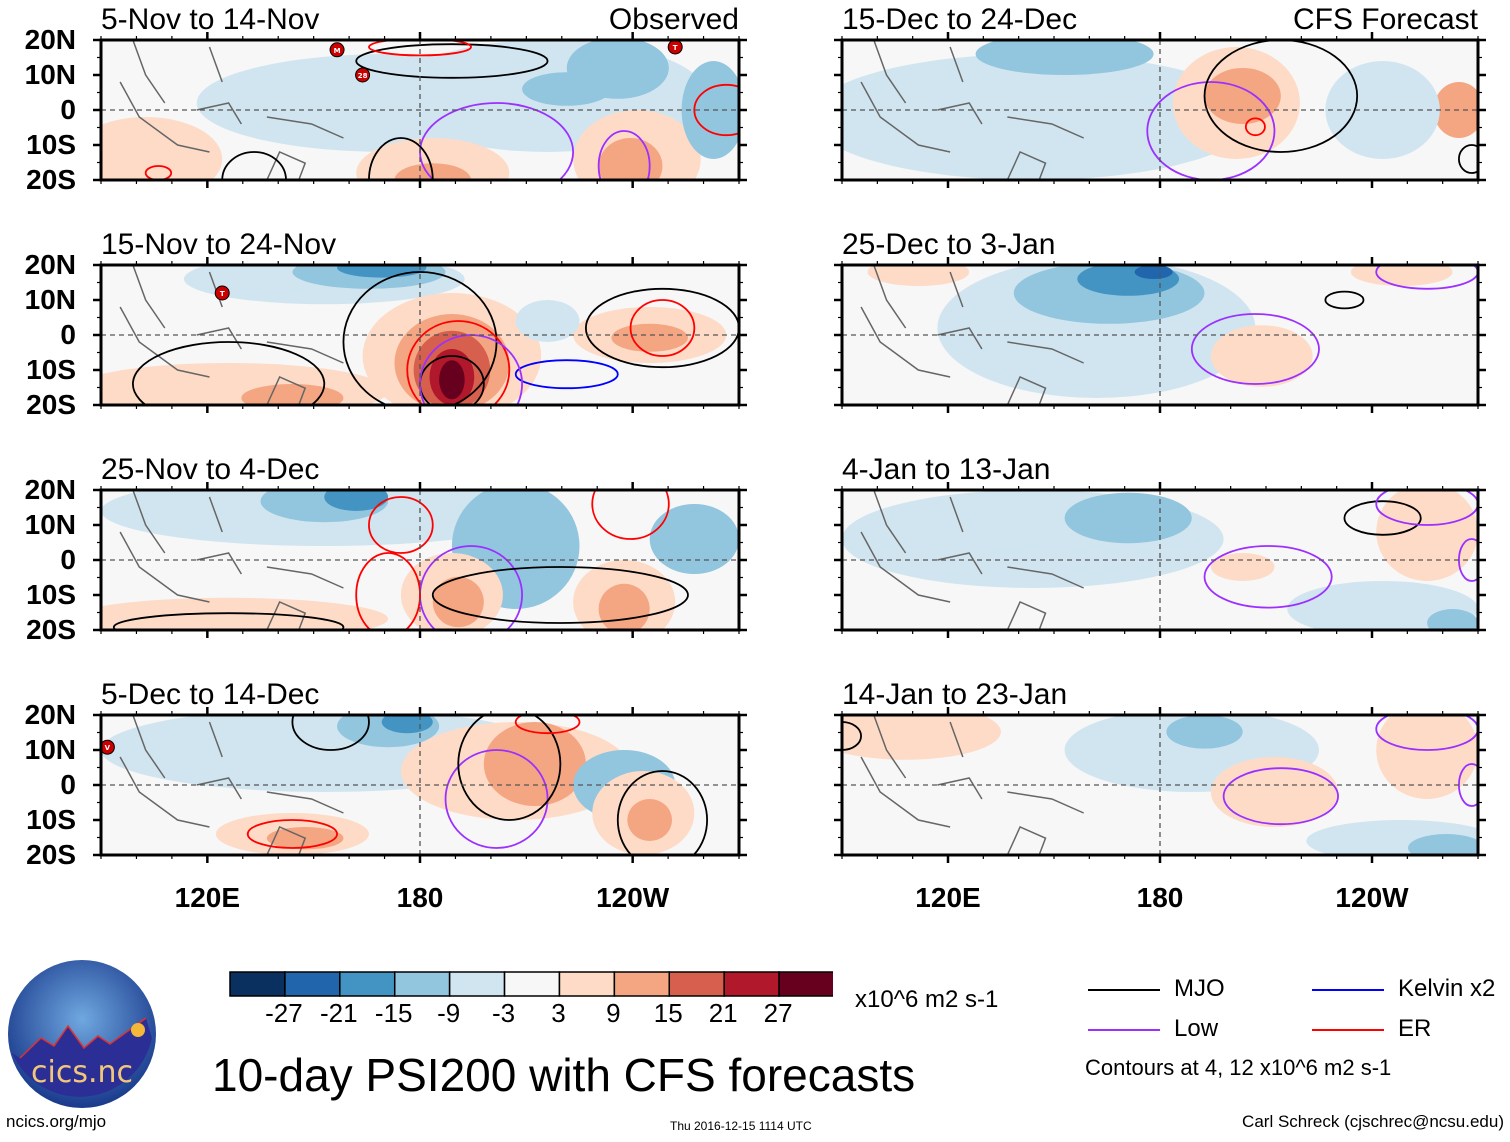  Describe the element at coordinates (1447, 988) in the screenshot. I see `legend-label: Kelvin x2` at that location.